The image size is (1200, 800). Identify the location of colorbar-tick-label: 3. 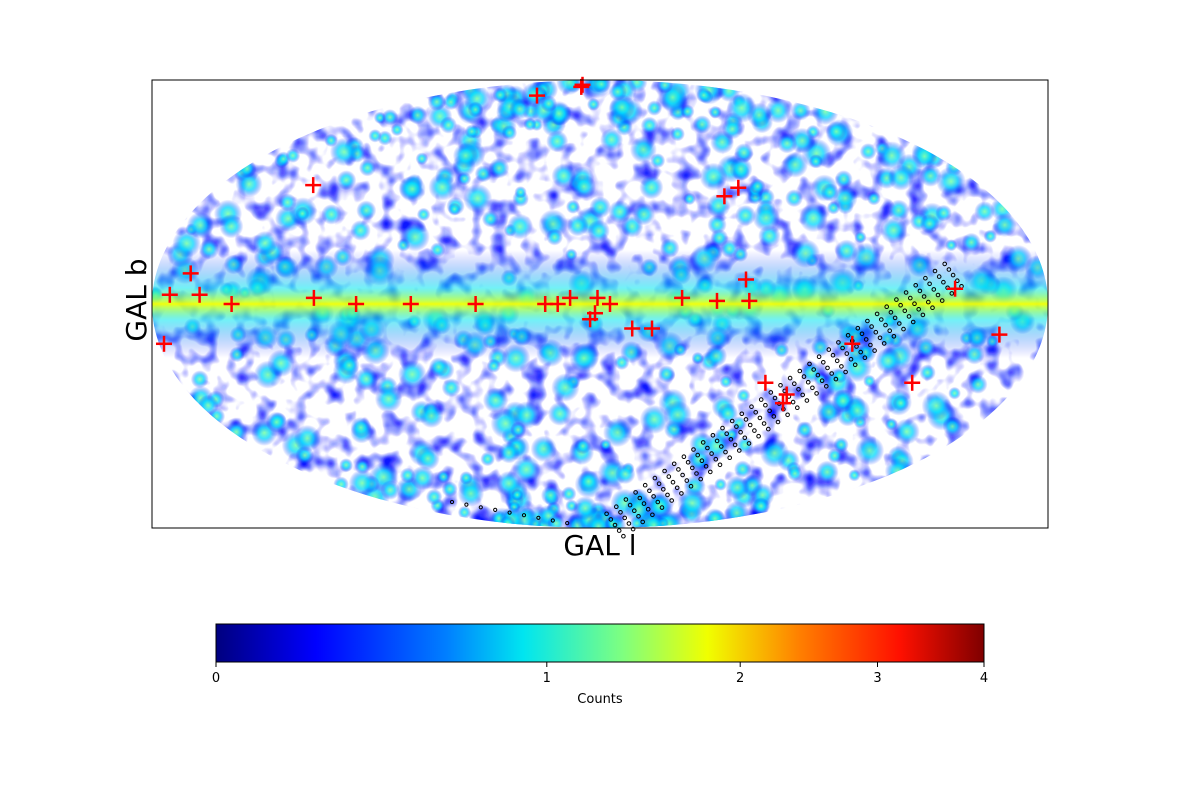
(877, 678).